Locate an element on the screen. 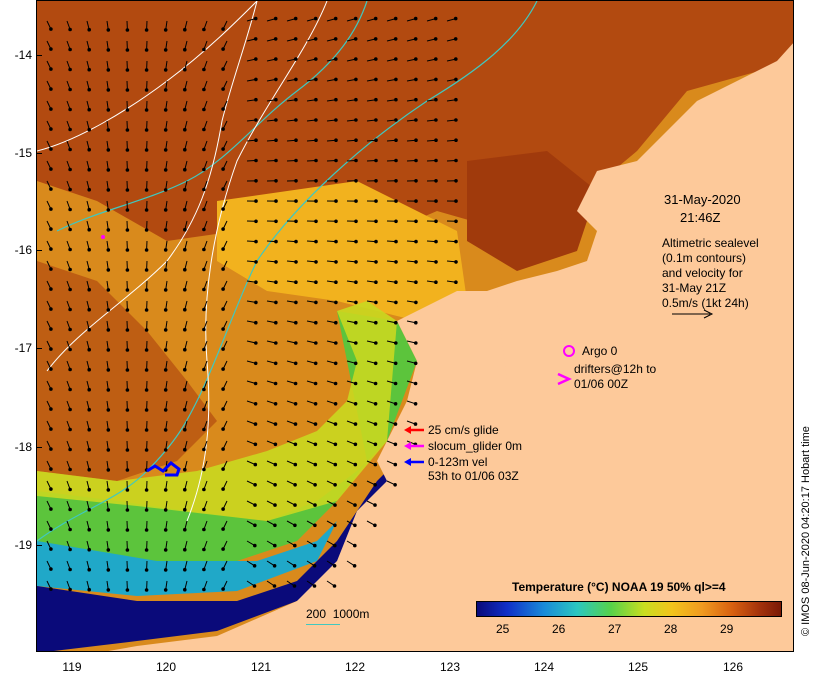  colorbar-tick-label: 28 is located at coordinates (671, 629).